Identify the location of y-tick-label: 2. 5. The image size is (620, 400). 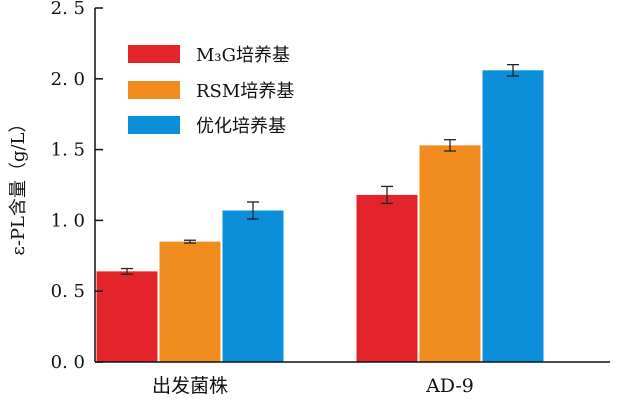
(68, 9).